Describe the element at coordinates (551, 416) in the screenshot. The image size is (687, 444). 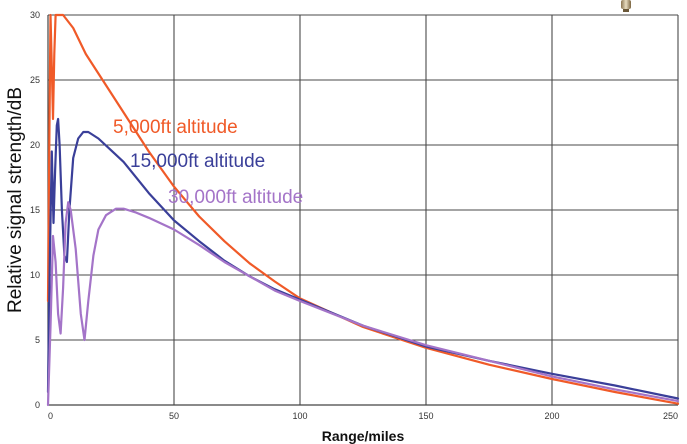
I see `x-tick-label: 200` at that location.